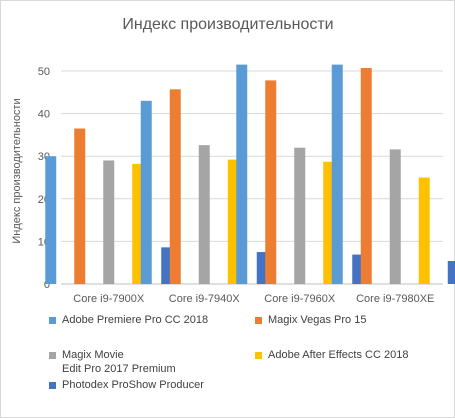 The width and height of the screenshot is (455, 418). Describe the element at coordinates (44, 115) in the screenshot. I see `y-tick-label: 40` at that location.